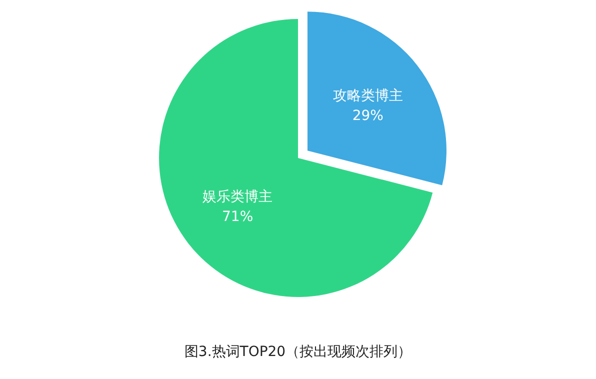 The image size is (596, 379). I want to click on title: 图3.热词TOP20（按出现频次排列）, so click(298, 352).